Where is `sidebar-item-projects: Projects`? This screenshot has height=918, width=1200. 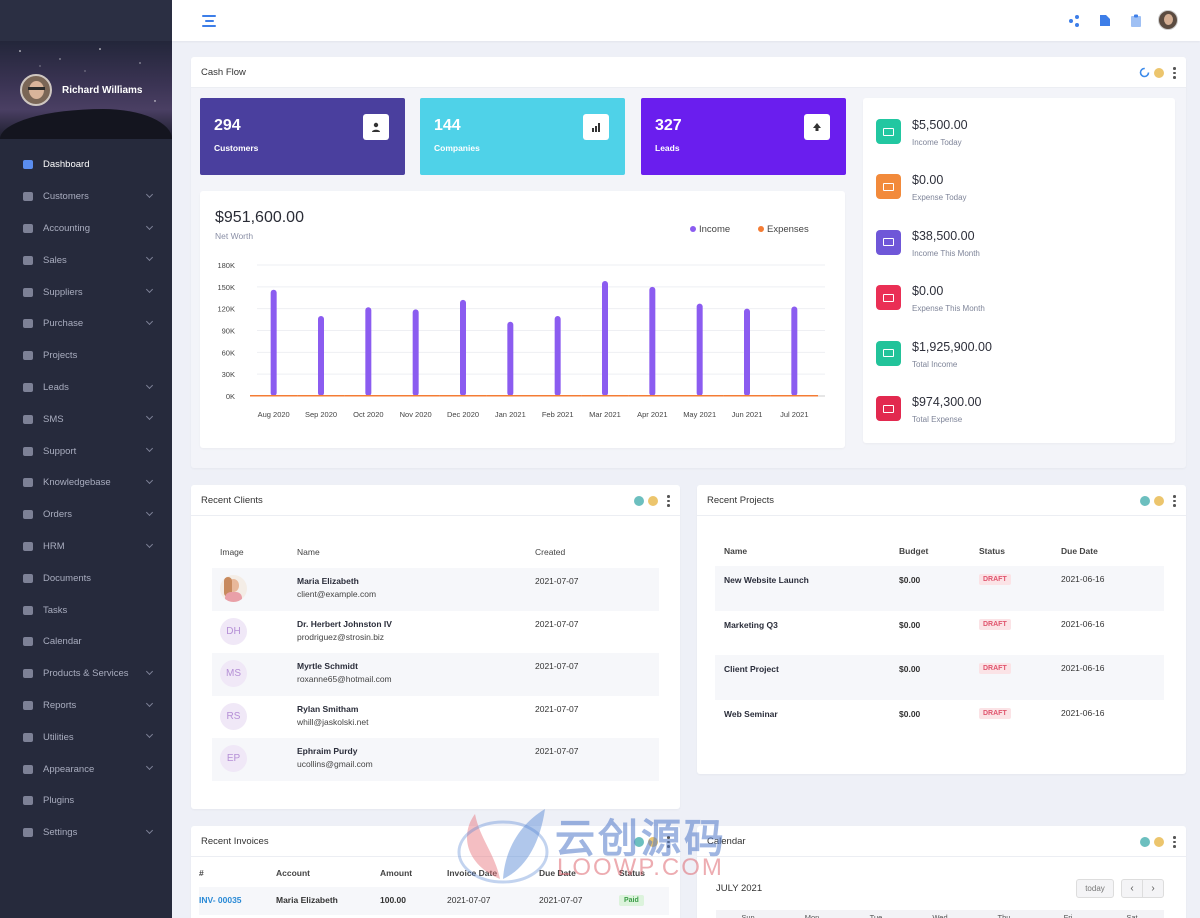
sidebar-item-projects: Projects is located at coordinates (86, 356).